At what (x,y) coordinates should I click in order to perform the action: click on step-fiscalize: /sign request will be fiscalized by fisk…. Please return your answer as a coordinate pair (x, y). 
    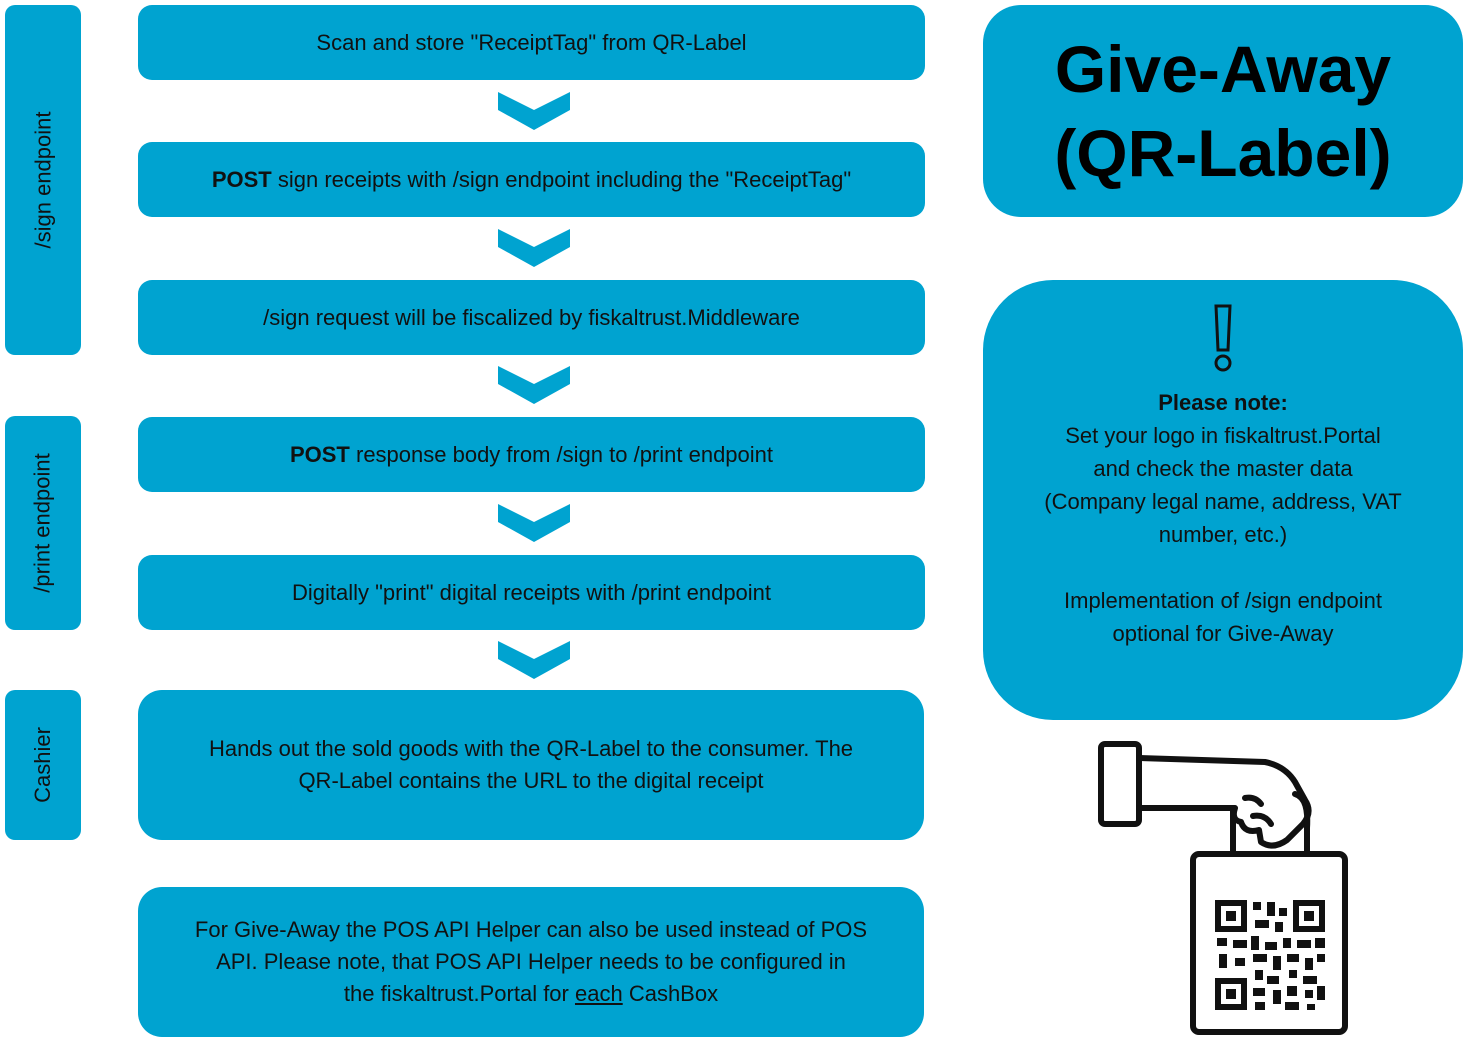
    Looking at the image, I should click on (531, 317).